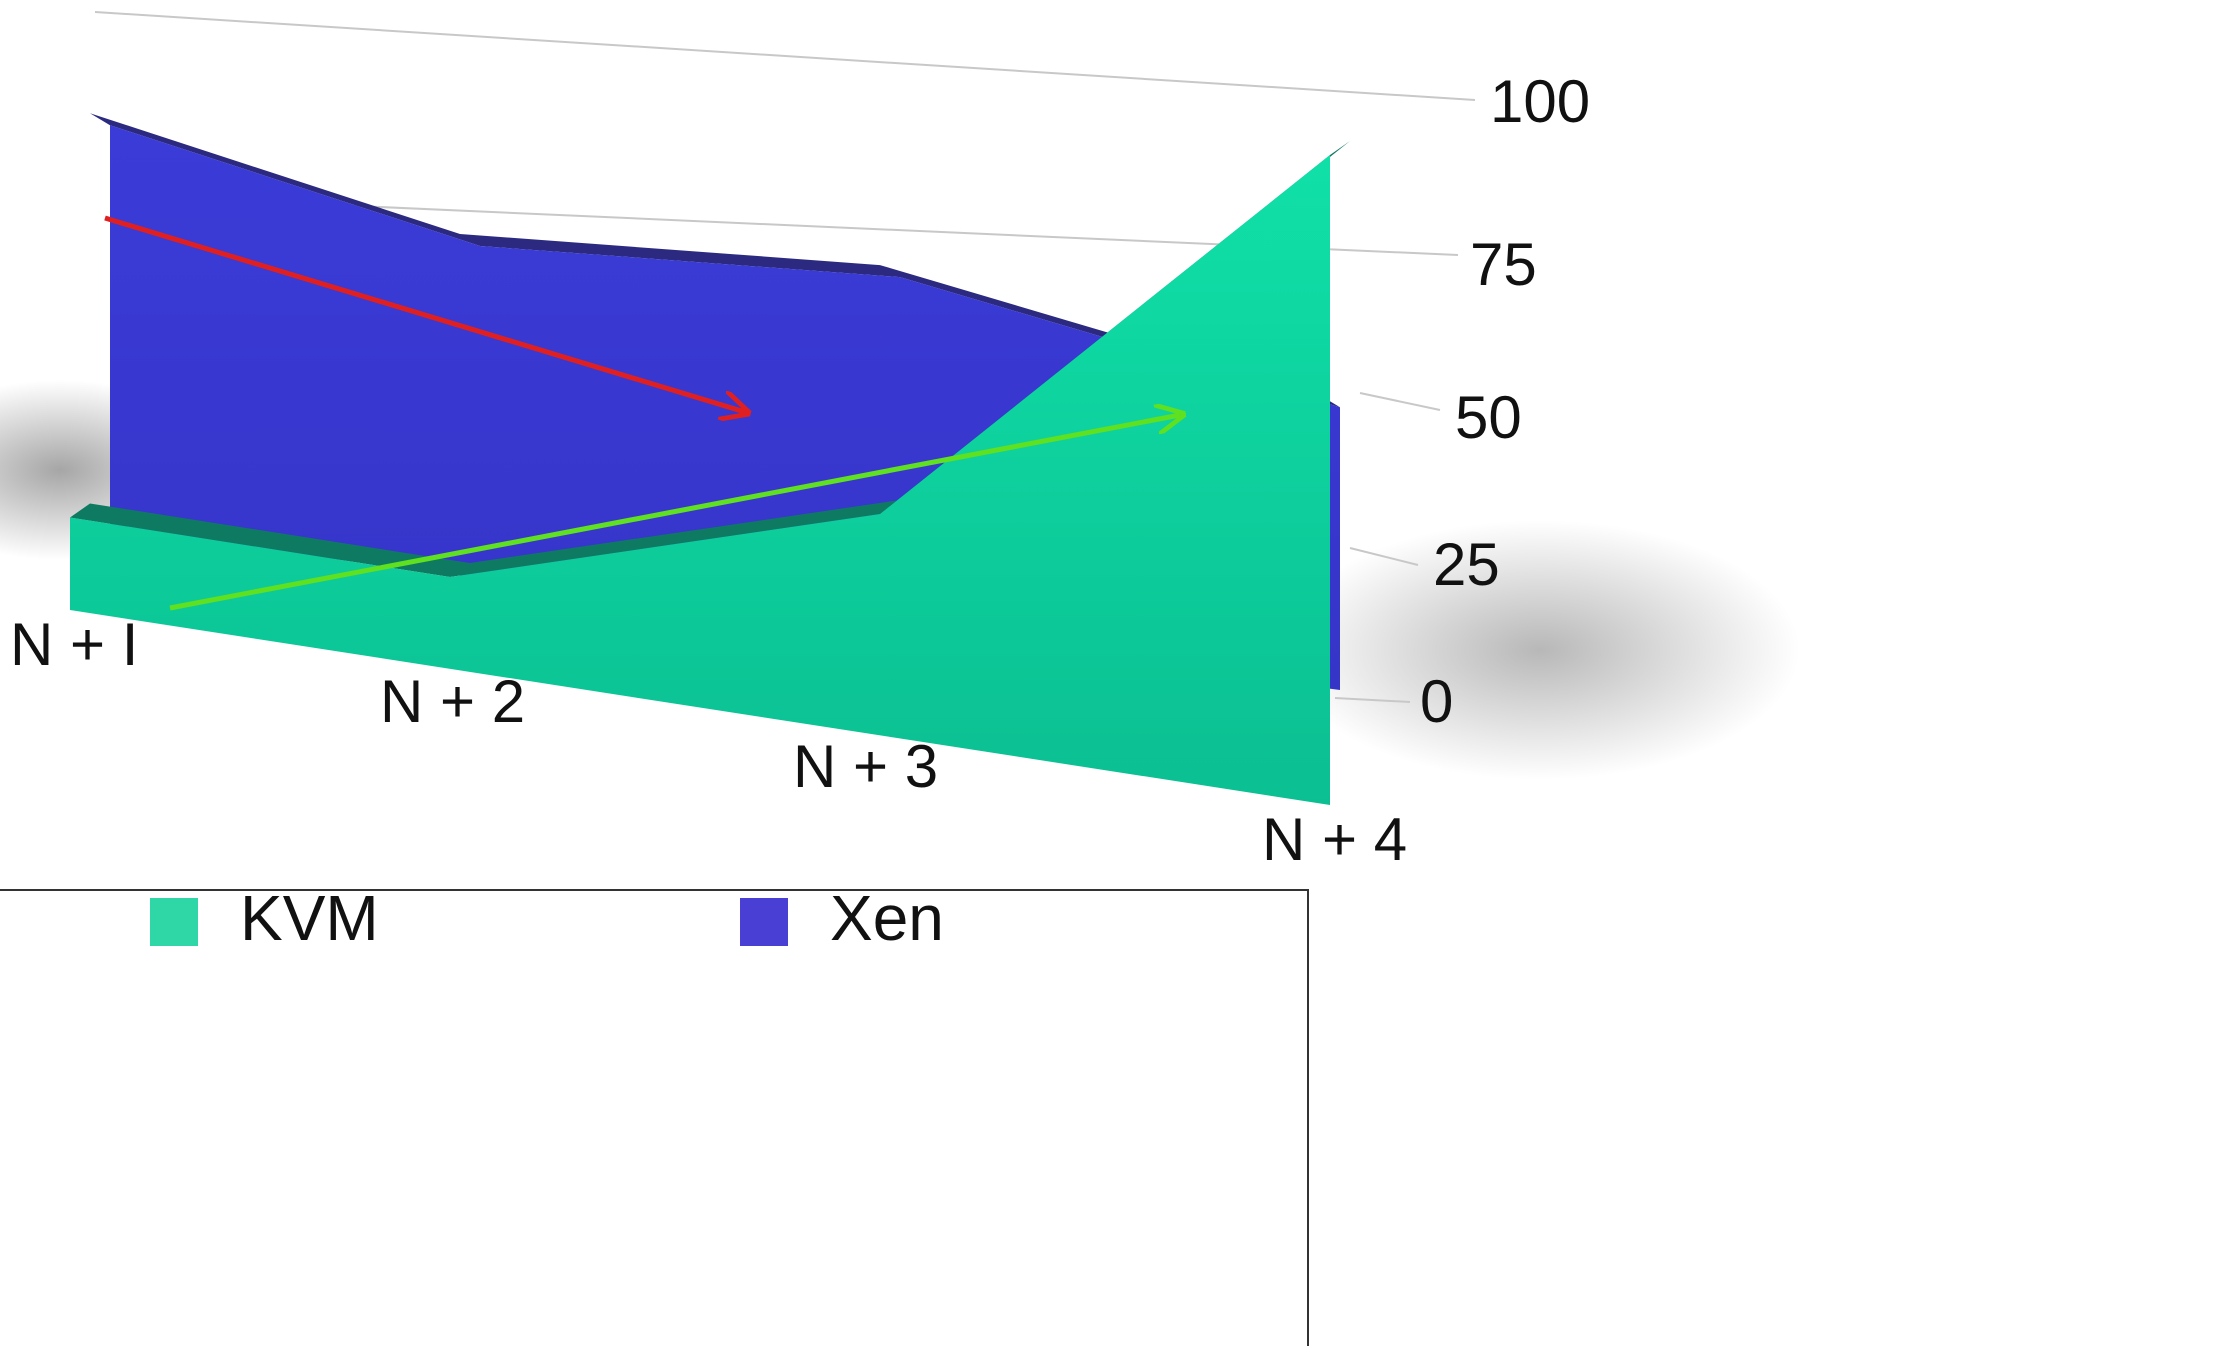  What do you see at coordinates (309, 918) in the screenshot?
I see `legend-label: KVM` at bounding box center [309, 918].